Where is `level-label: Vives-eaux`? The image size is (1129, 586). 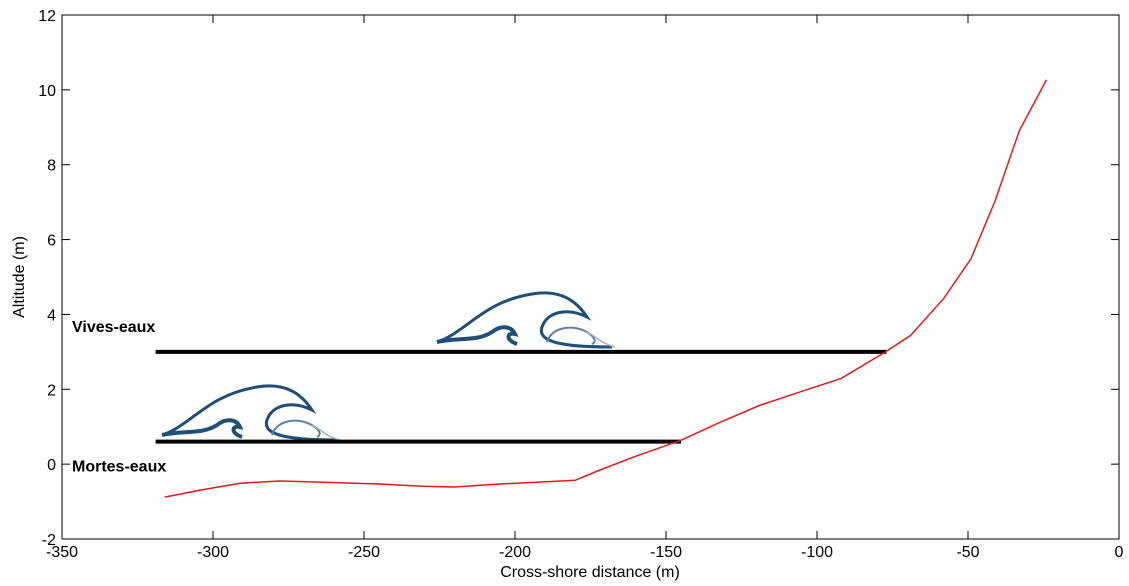
level-label: Vives-eaux is located at coordinates (113, 327).